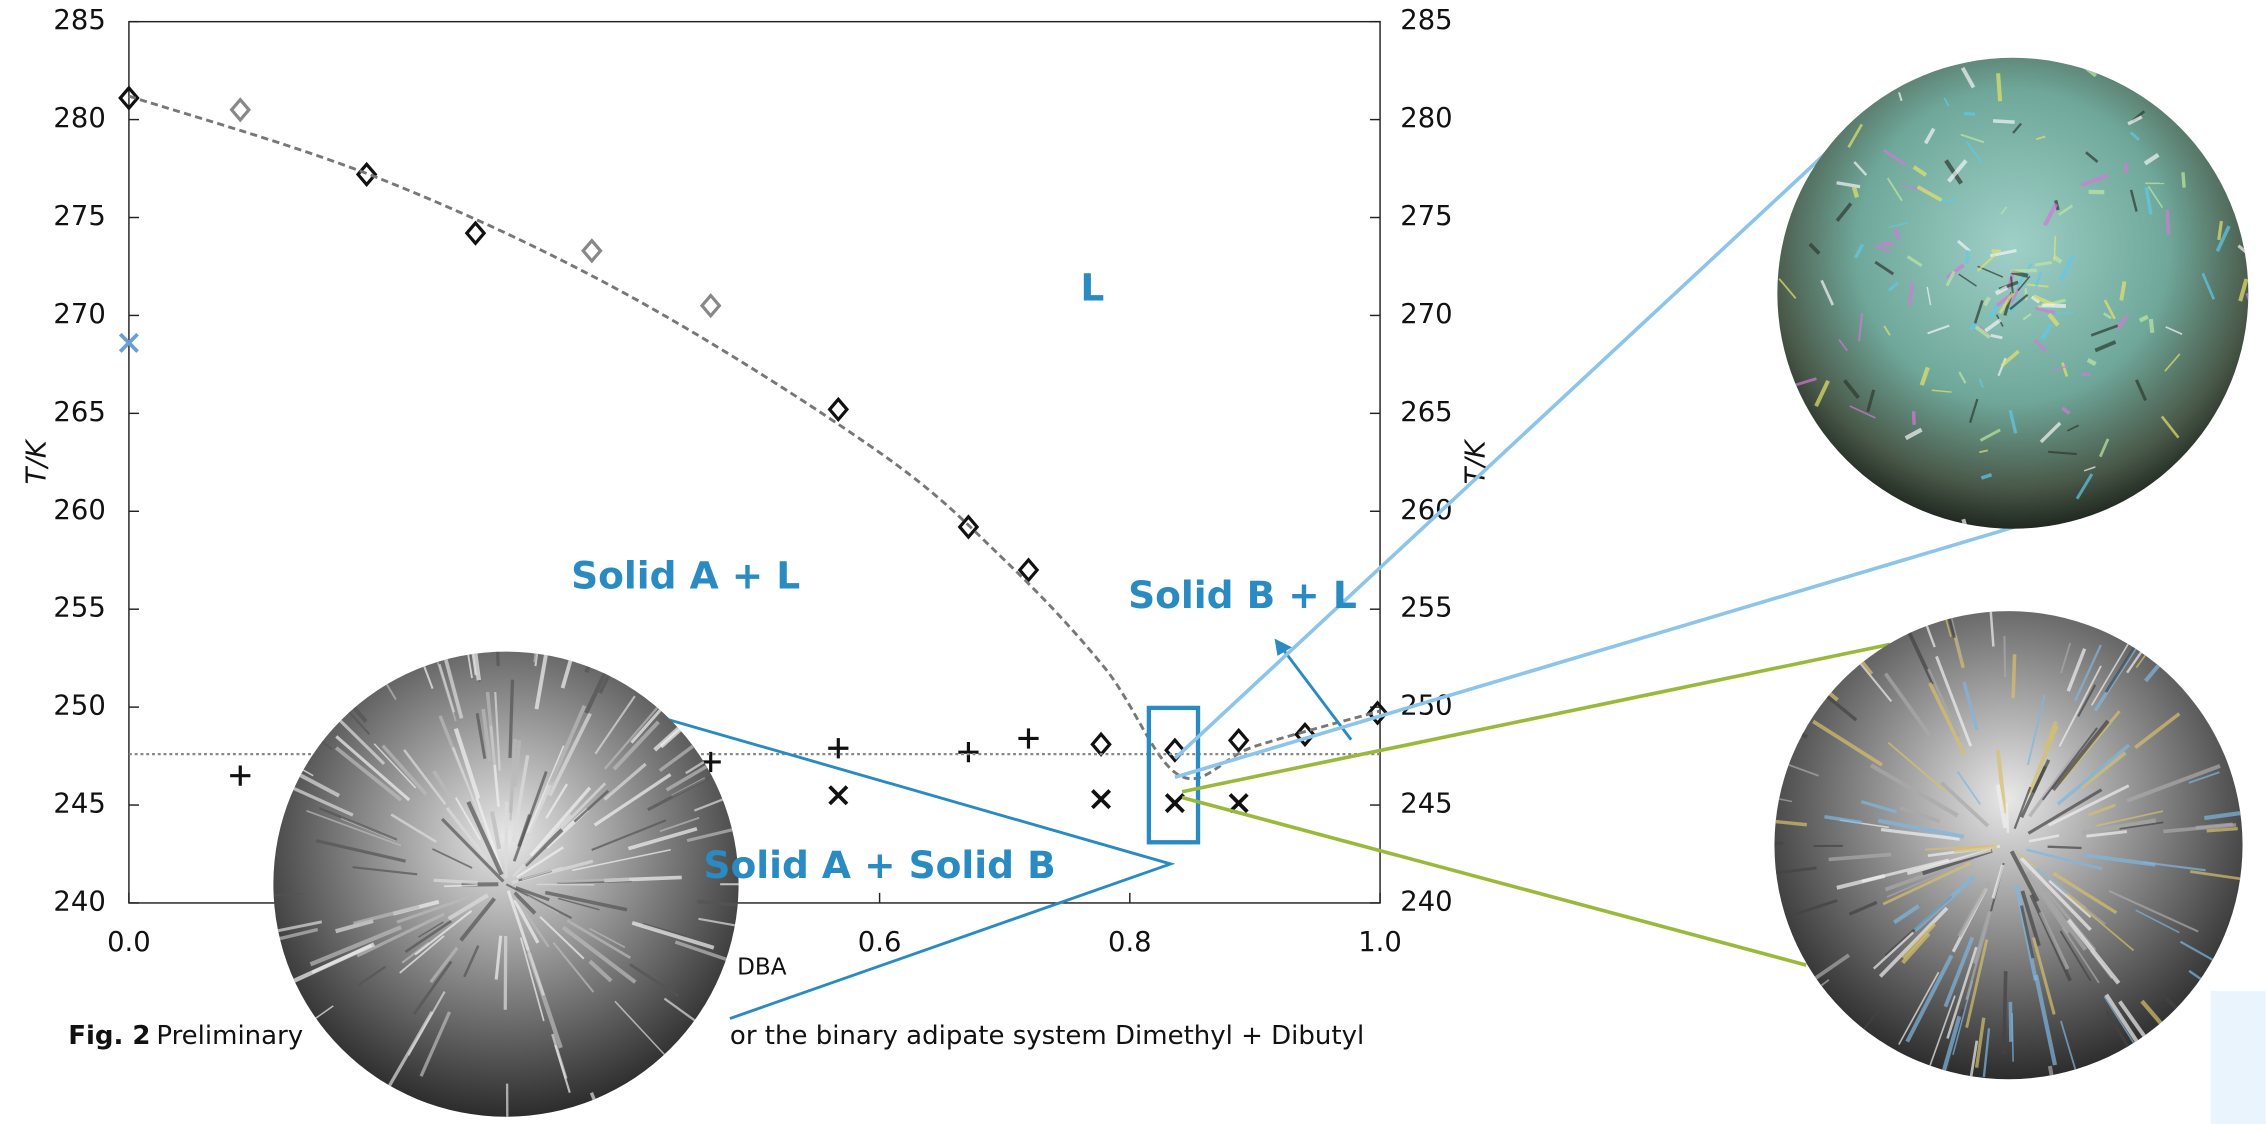  What do you see at coordinates (36, 461) in the screenshot?
I see `y-axis-label: T/K` at bounding box center [36, 461].